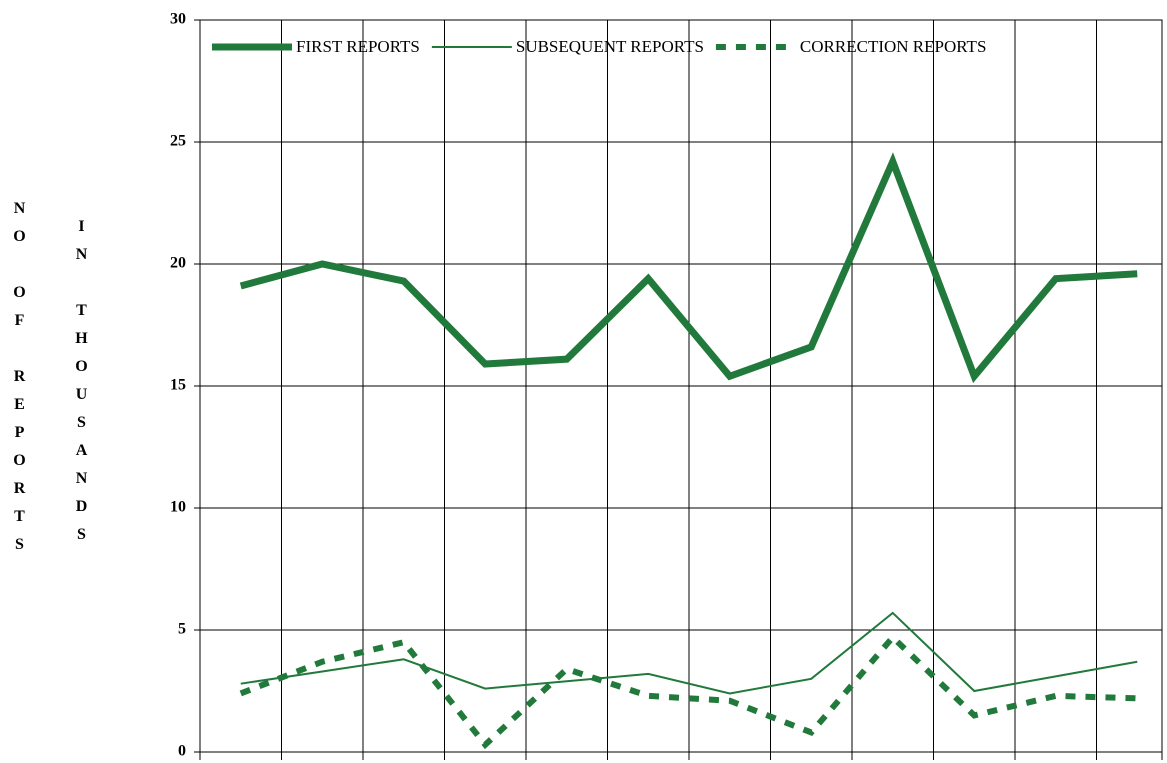  What do you see at coordinates (178, 385) in the screenshot?
I see `y-tick-label: 15` at bounding box center [178, 385].